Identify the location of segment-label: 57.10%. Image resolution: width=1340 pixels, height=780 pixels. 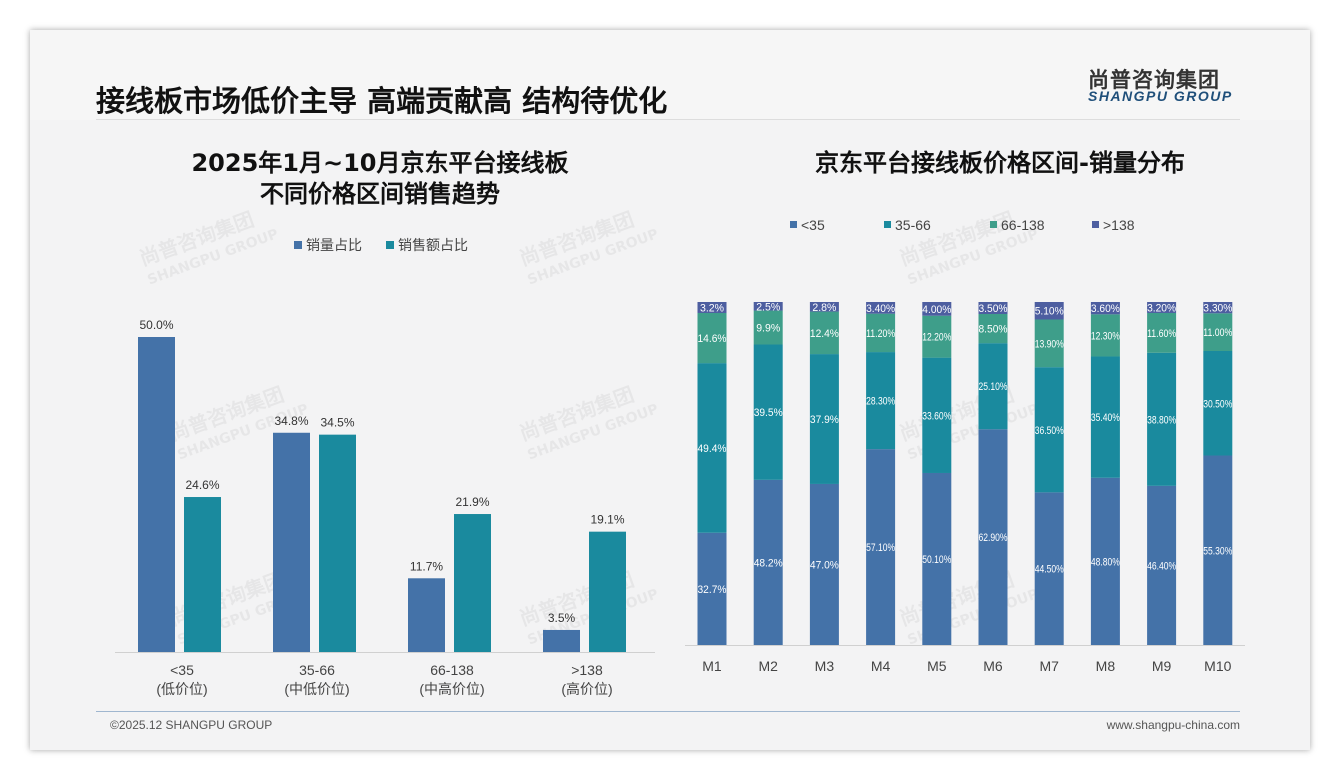
(880, 548).